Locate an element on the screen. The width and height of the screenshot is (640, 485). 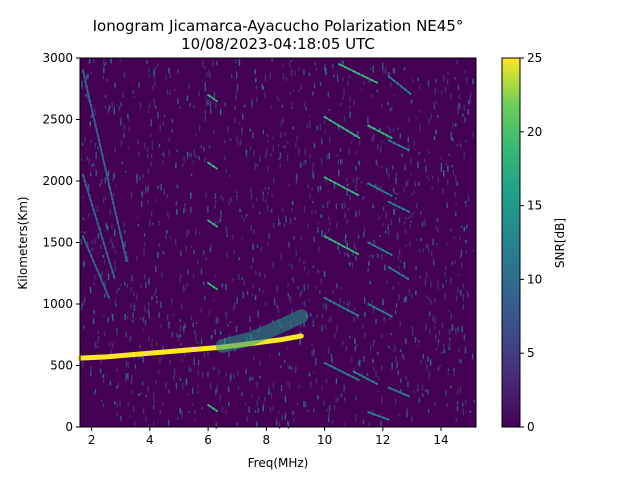
oblique-trace is located at coordinates (378, 416).